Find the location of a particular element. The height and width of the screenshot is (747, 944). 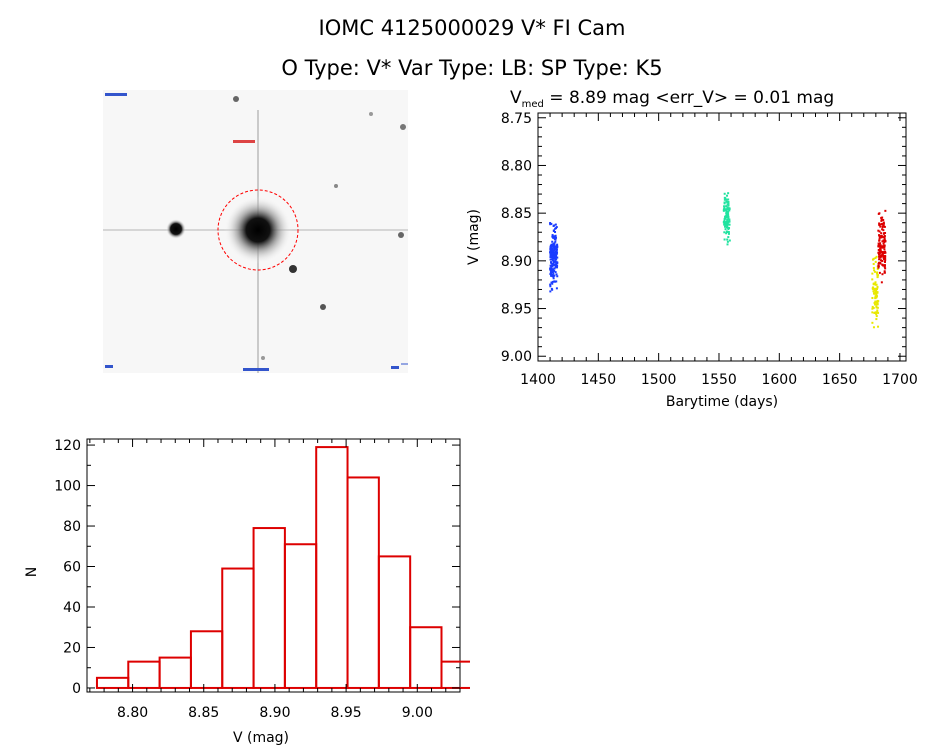

light-curve-ylabel: V (mag) is located at coordinates (474, 237).